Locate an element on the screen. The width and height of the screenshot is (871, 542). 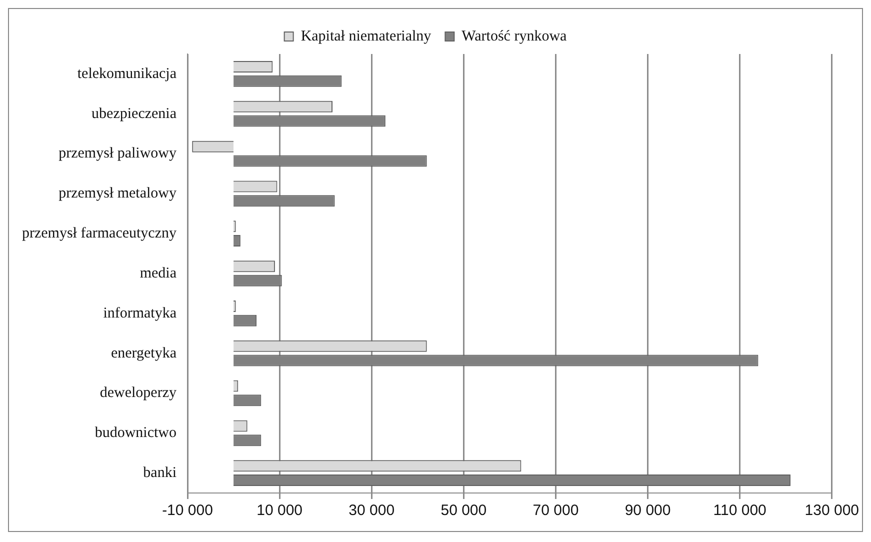
y-tick-label: media is located at coordinates (158, 273).